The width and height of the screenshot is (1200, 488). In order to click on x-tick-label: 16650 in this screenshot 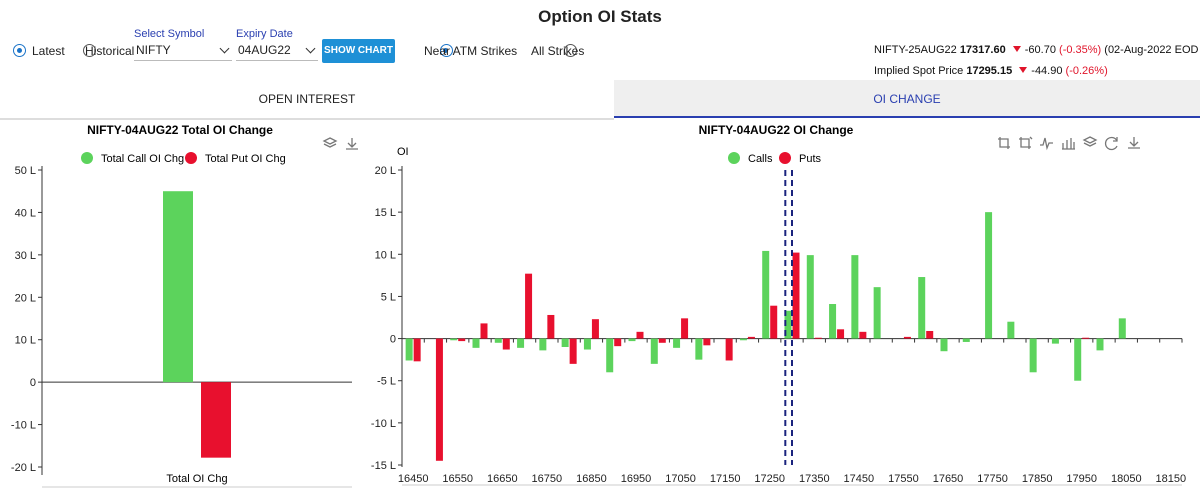, I will do `click(502, 479)`.